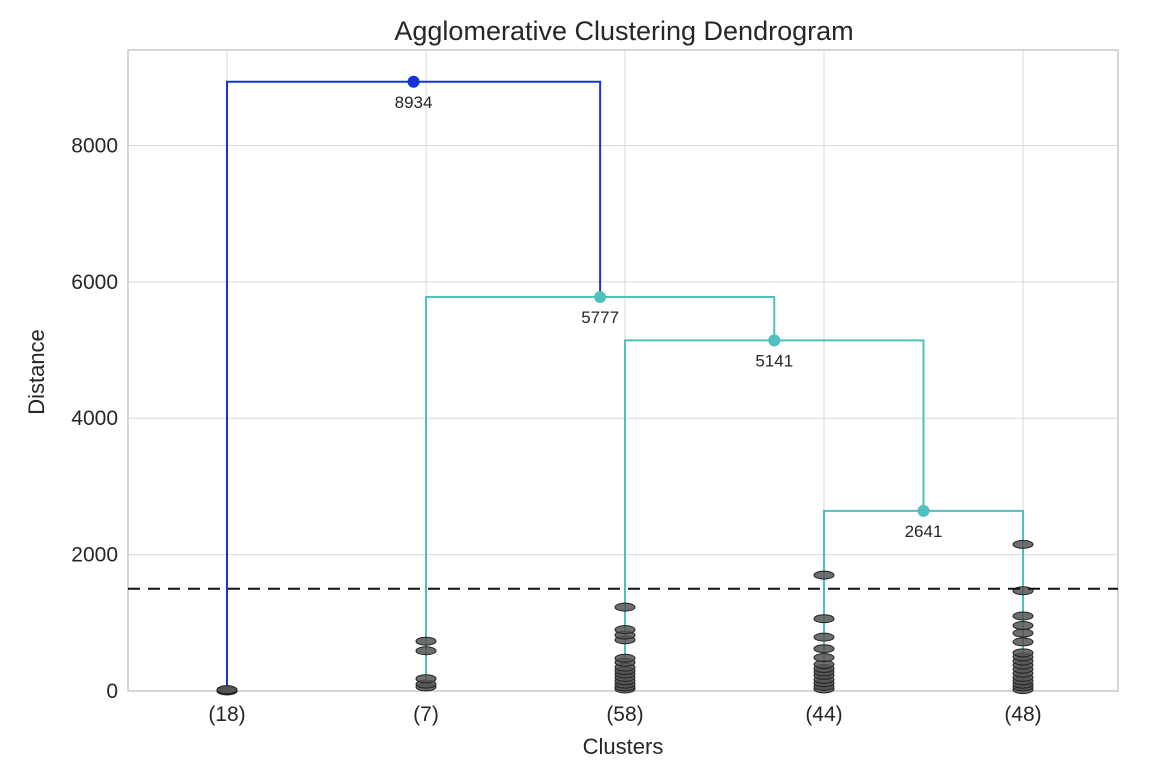 This screenshot has width=1152, height=770. Describe the element at coordinates (1022, 714) in the screenshot. I see `x-tick-label: (48)` at that location.